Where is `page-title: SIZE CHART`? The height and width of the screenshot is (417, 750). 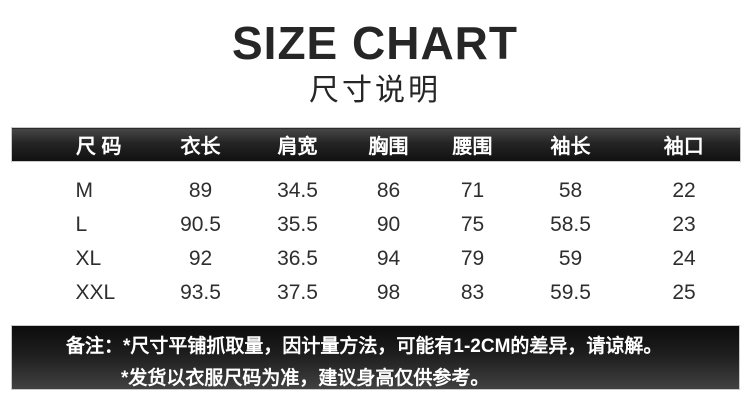 page-title: SIZE CHART is located at coordinates (375, 43).